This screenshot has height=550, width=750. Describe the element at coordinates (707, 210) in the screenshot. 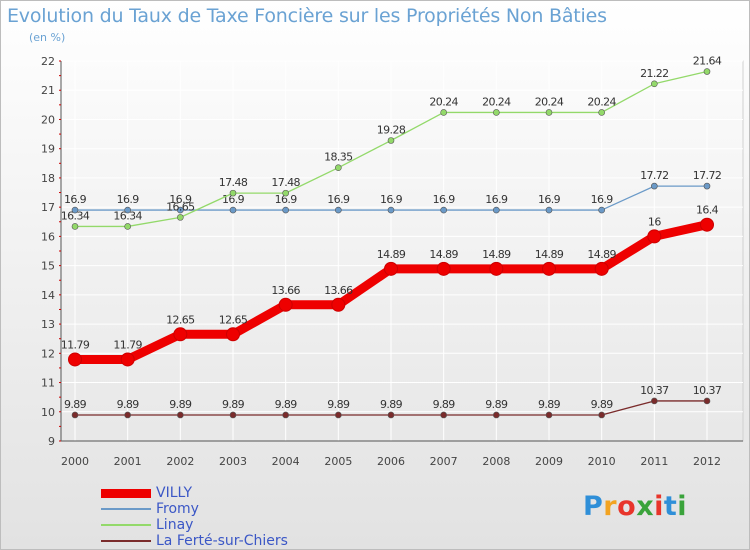

I see `data-label: 16.4` at that location.